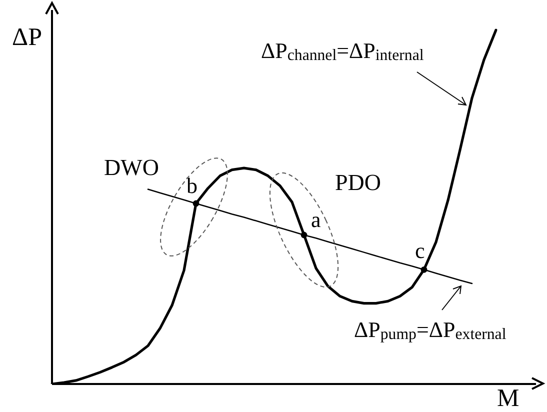 The image size is (547, 412). I want to click on annotation: c, so click(420, 250).